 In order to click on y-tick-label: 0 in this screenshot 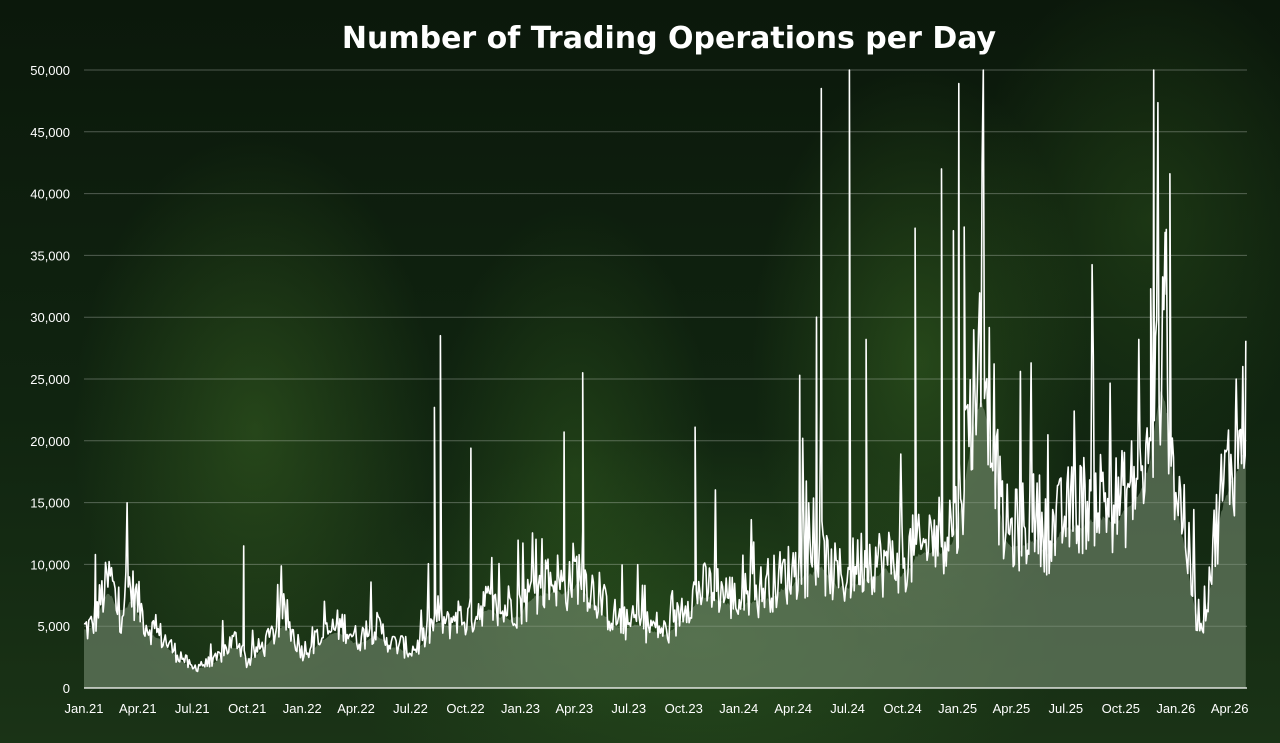, I will do `click(66, 688)`.